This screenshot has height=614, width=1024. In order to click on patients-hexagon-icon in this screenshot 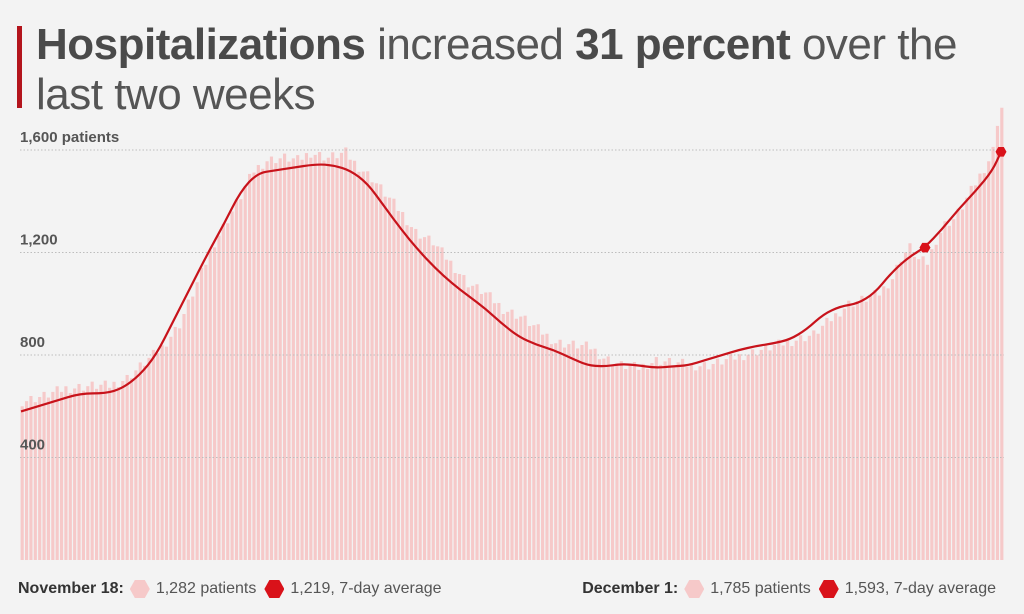, I will do `click(139, 589)`.